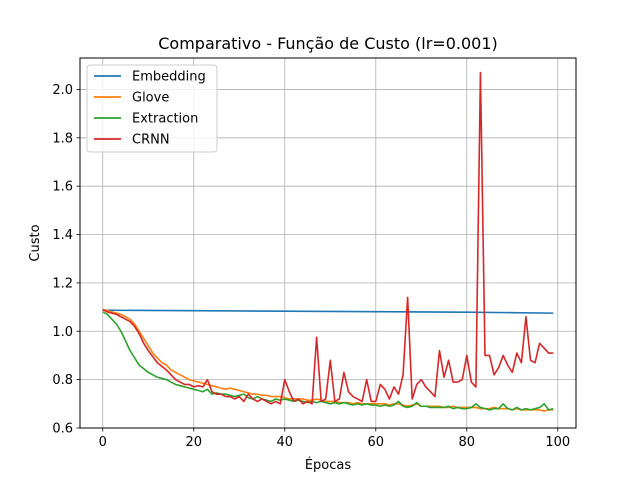  Describe the element at coordinates (62, 332) in the screenshot. I see `y-tick-label: 1.0` at that location.